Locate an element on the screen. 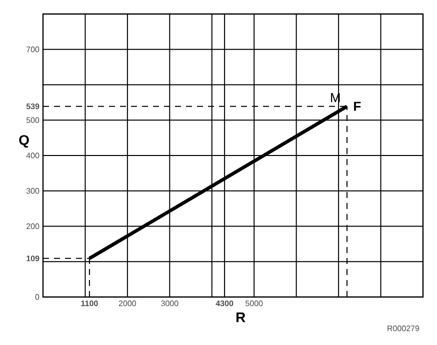 The width and height of the screenshot is (437, 345). text: R000279 is located at coordinates (404, 329).